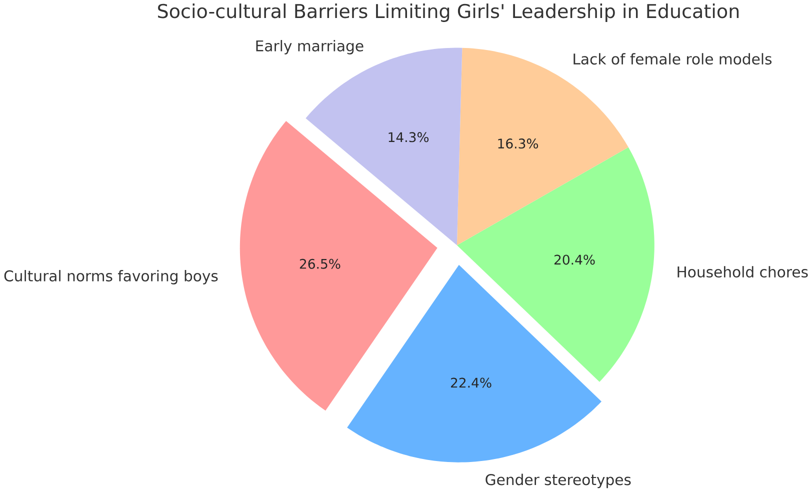  I want to click on data-label: 14.3%, so click(408, 137).